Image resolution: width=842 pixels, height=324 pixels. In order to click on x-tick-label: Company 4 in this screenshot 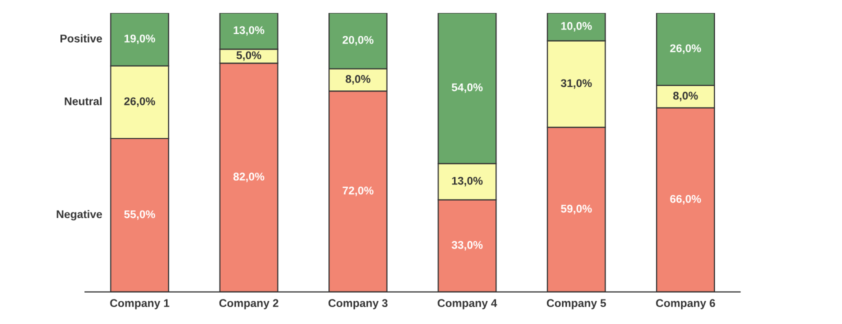, I will do `click(468, 304)`.